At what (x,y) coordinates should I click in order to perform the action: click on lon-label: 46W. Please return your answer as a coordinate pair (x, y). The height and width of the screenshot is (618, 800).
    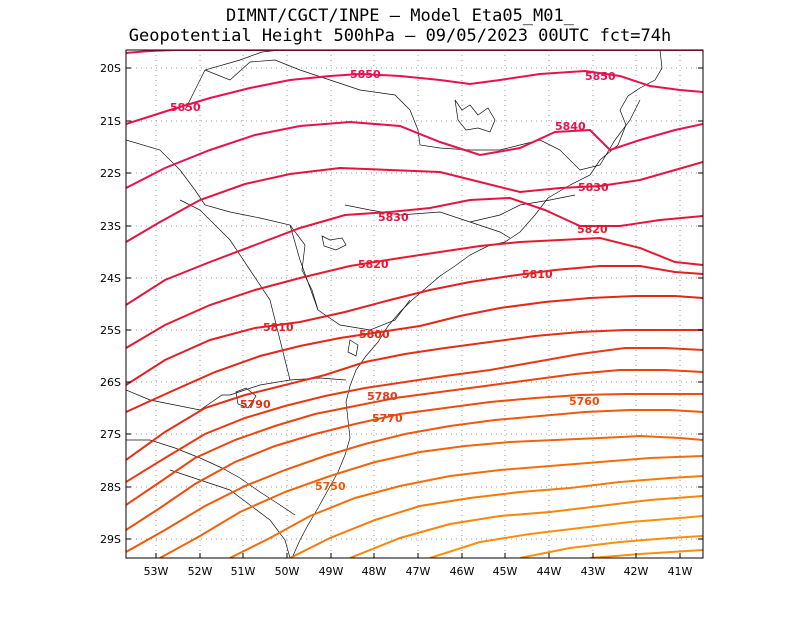
    Looking at the image, I should click on (462, 571).